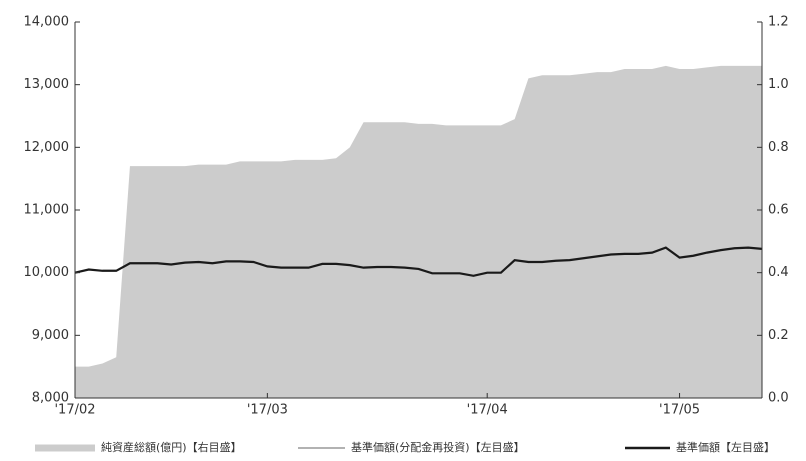  What do you see at coordinates (778, 335) in the screenshot?
I see `y2-tick-label: 0.2` at bounding box center [778, 335].